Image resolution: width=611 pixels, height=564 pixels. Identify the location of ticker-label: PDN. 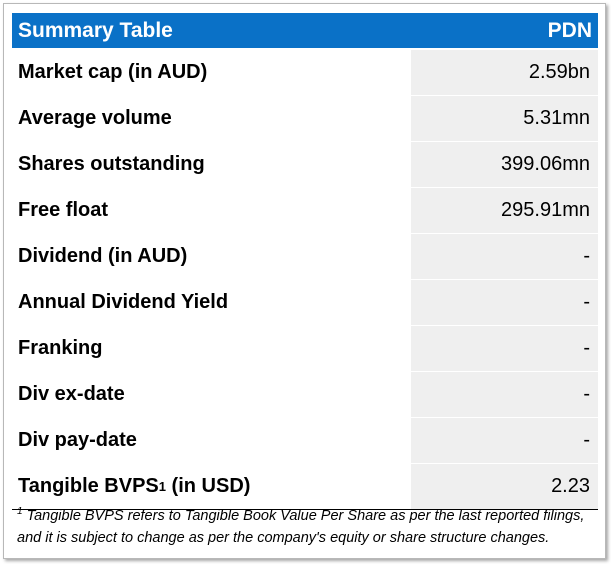
(569, 30).